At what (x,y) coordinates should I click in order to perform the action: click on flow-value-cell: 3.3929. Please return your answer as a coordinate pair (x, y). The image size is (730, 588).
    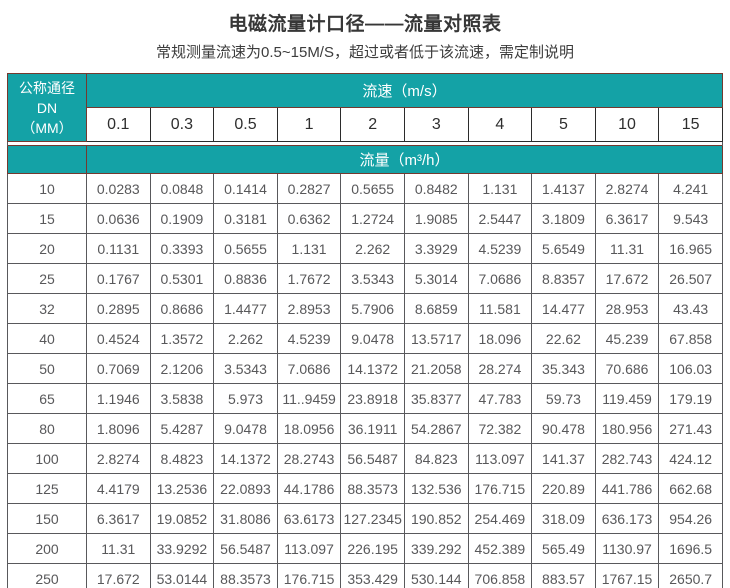
    Looking at the image, I should click on (436, 248).